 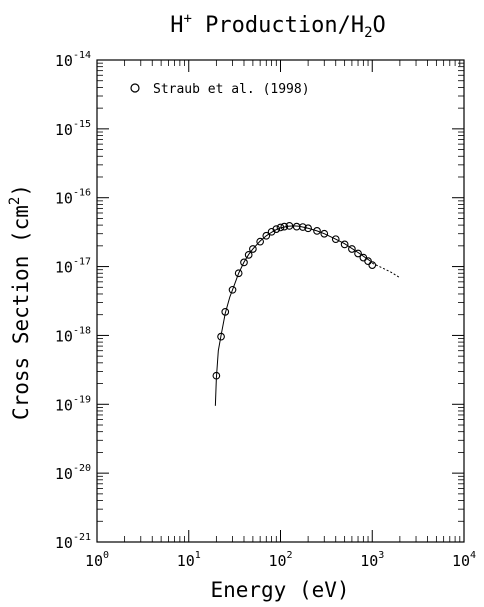 What do you see at coordinates (176, 25) in the screenshot?
I see `title-prefix: H` at bounding box center [176, 25].